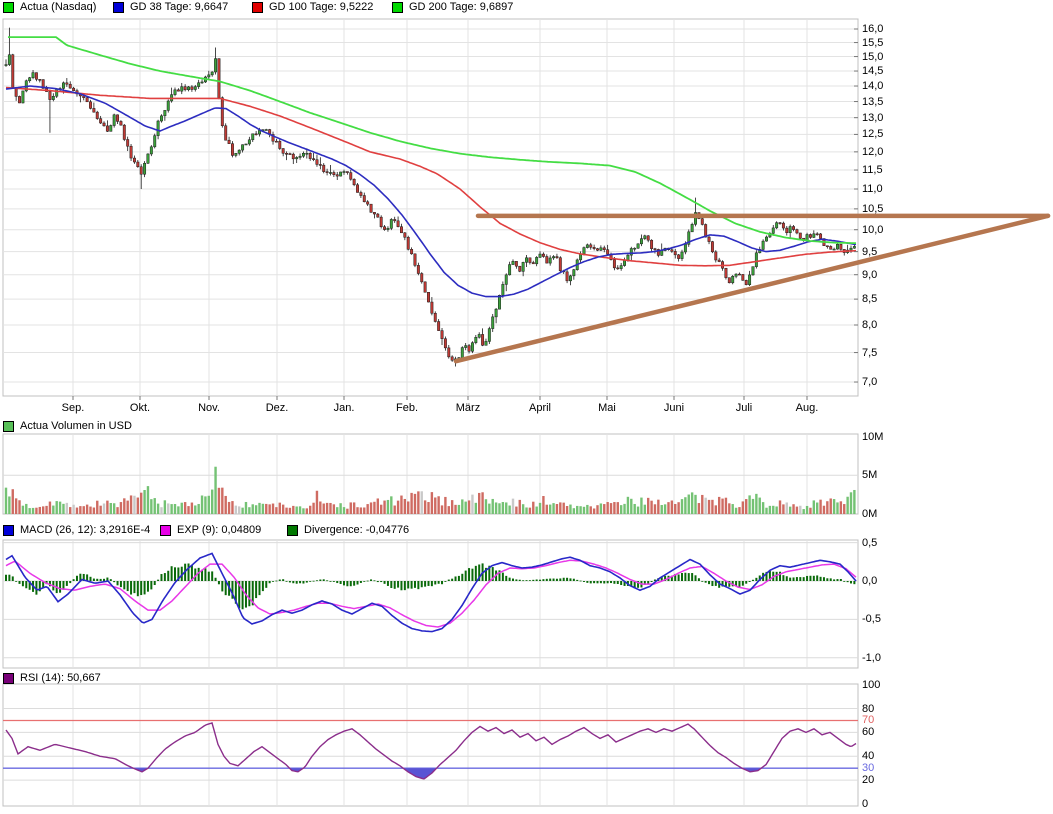  What do you see at coordinates (321, 7) in the screenshot?
I see `legend-label: GD 100 Tage: 9,5222` at bounding box center [321, 7].